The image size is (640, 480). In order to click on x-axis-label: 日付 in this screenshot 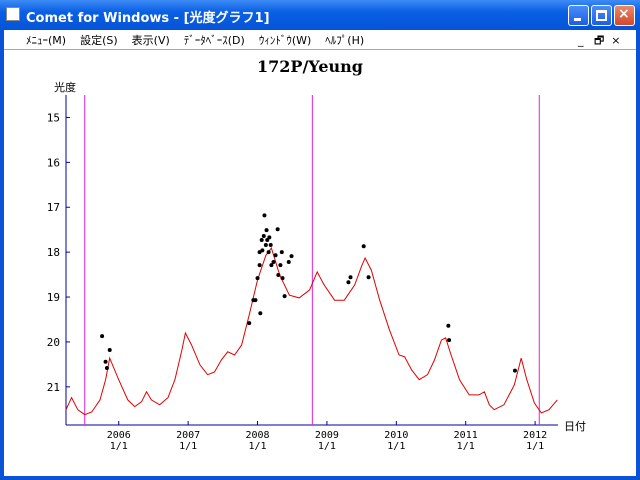, I will do `click(575, 426)`.